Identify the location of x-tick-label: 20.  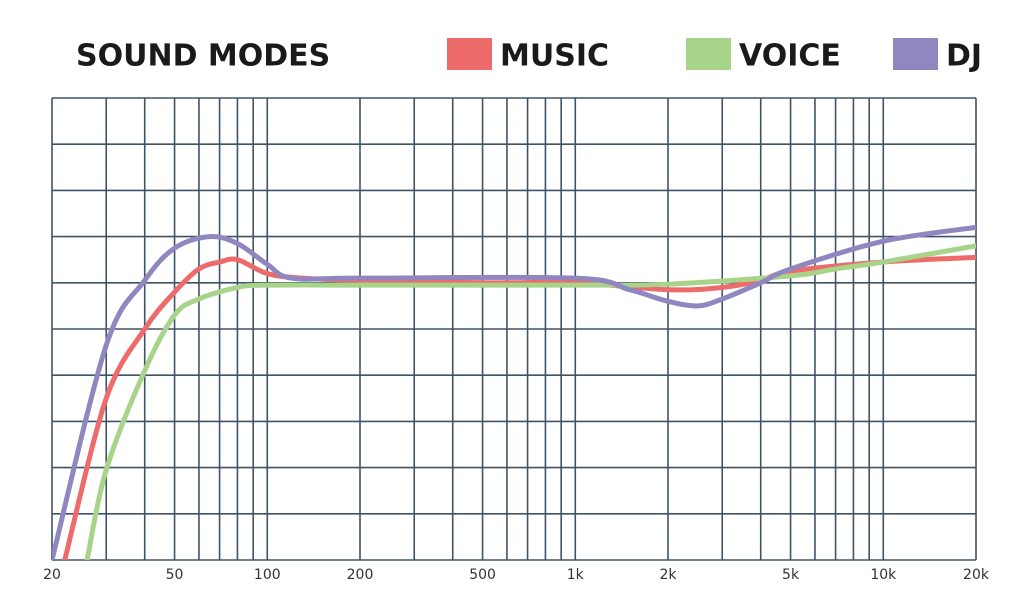
(52, 575).